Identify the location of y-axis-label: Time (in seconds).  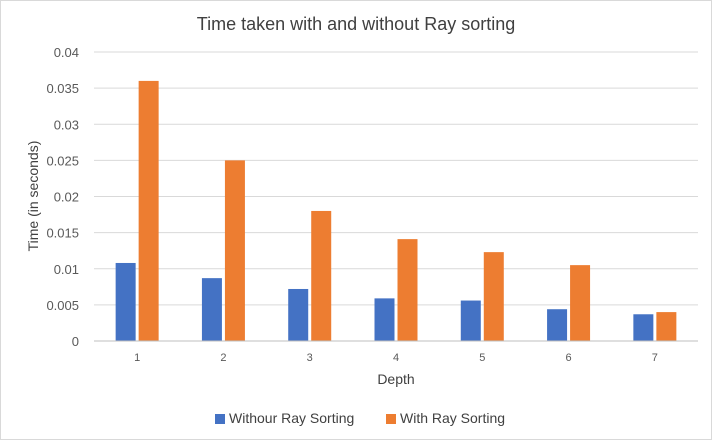
(33, 196).